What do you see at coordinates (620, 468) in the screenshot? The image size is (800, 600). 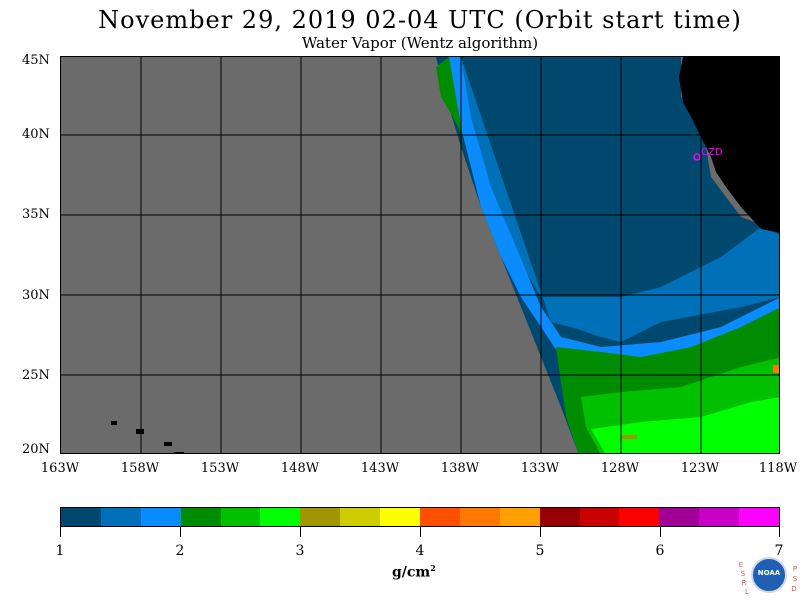 I see `lon-label: 128W` at bounding box center [620, 468].